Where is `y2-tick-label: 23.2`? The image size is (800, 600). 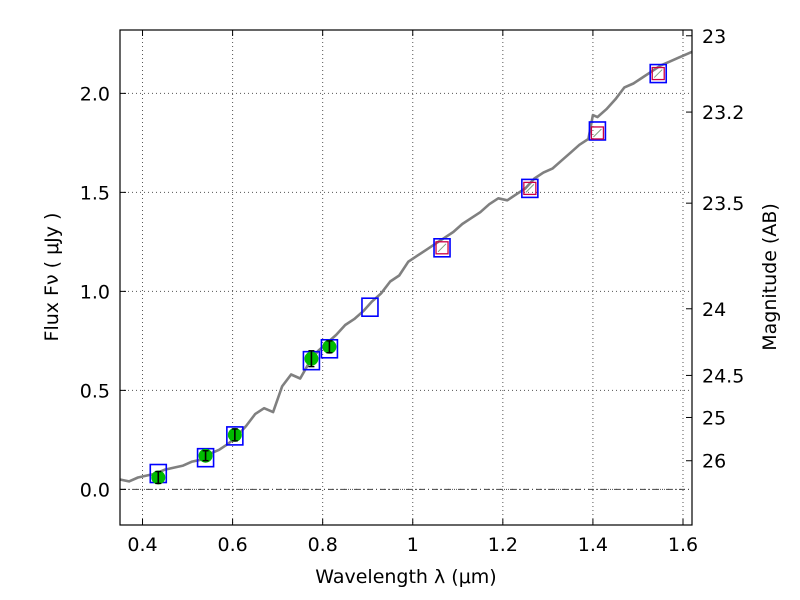
y2-tick-label: 23.2 is located at coordinates (723, 113).